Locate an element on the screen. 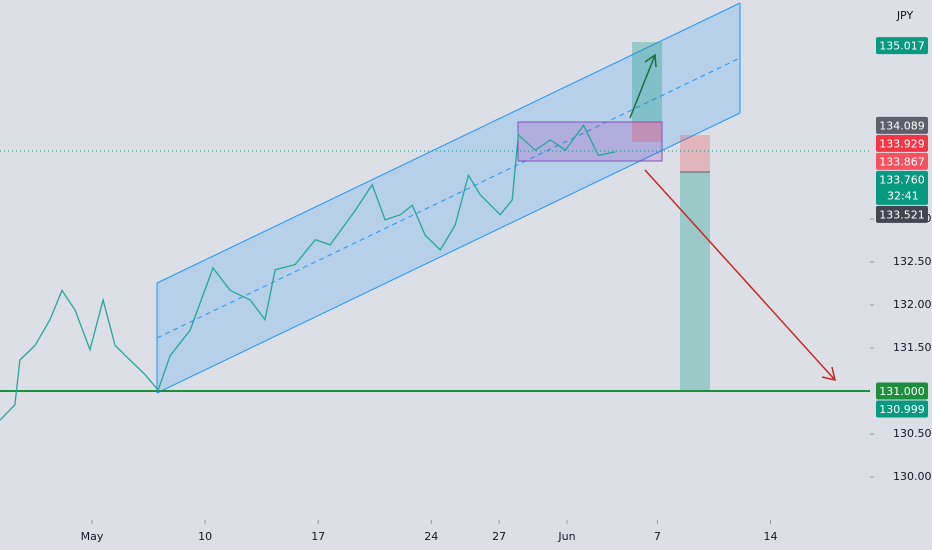 The width and height of the screenshot is (932, 550). range-box is located at coordinates (590, 141).